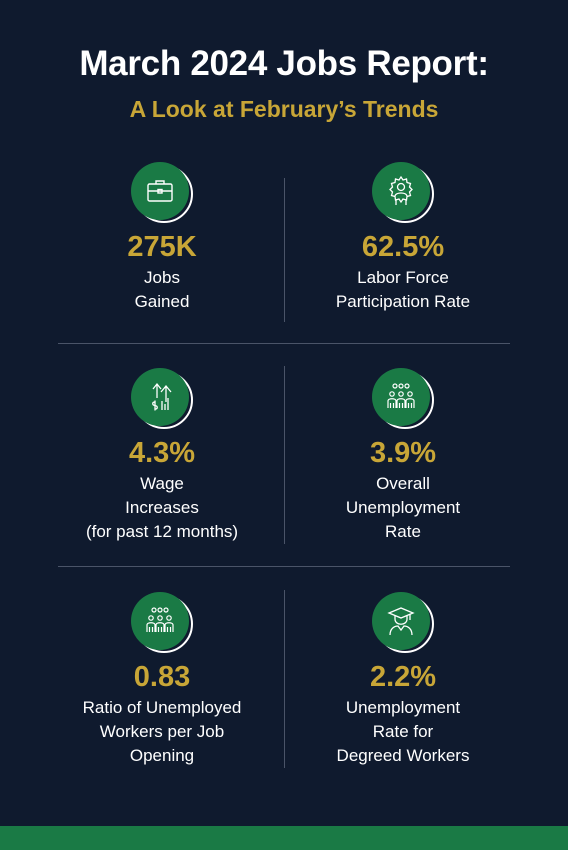 This screenshot has height=850, width=568. Describe the element at coordinates (403, 453) in the screenshot. I see `stat-value: 3.9%` at that location.